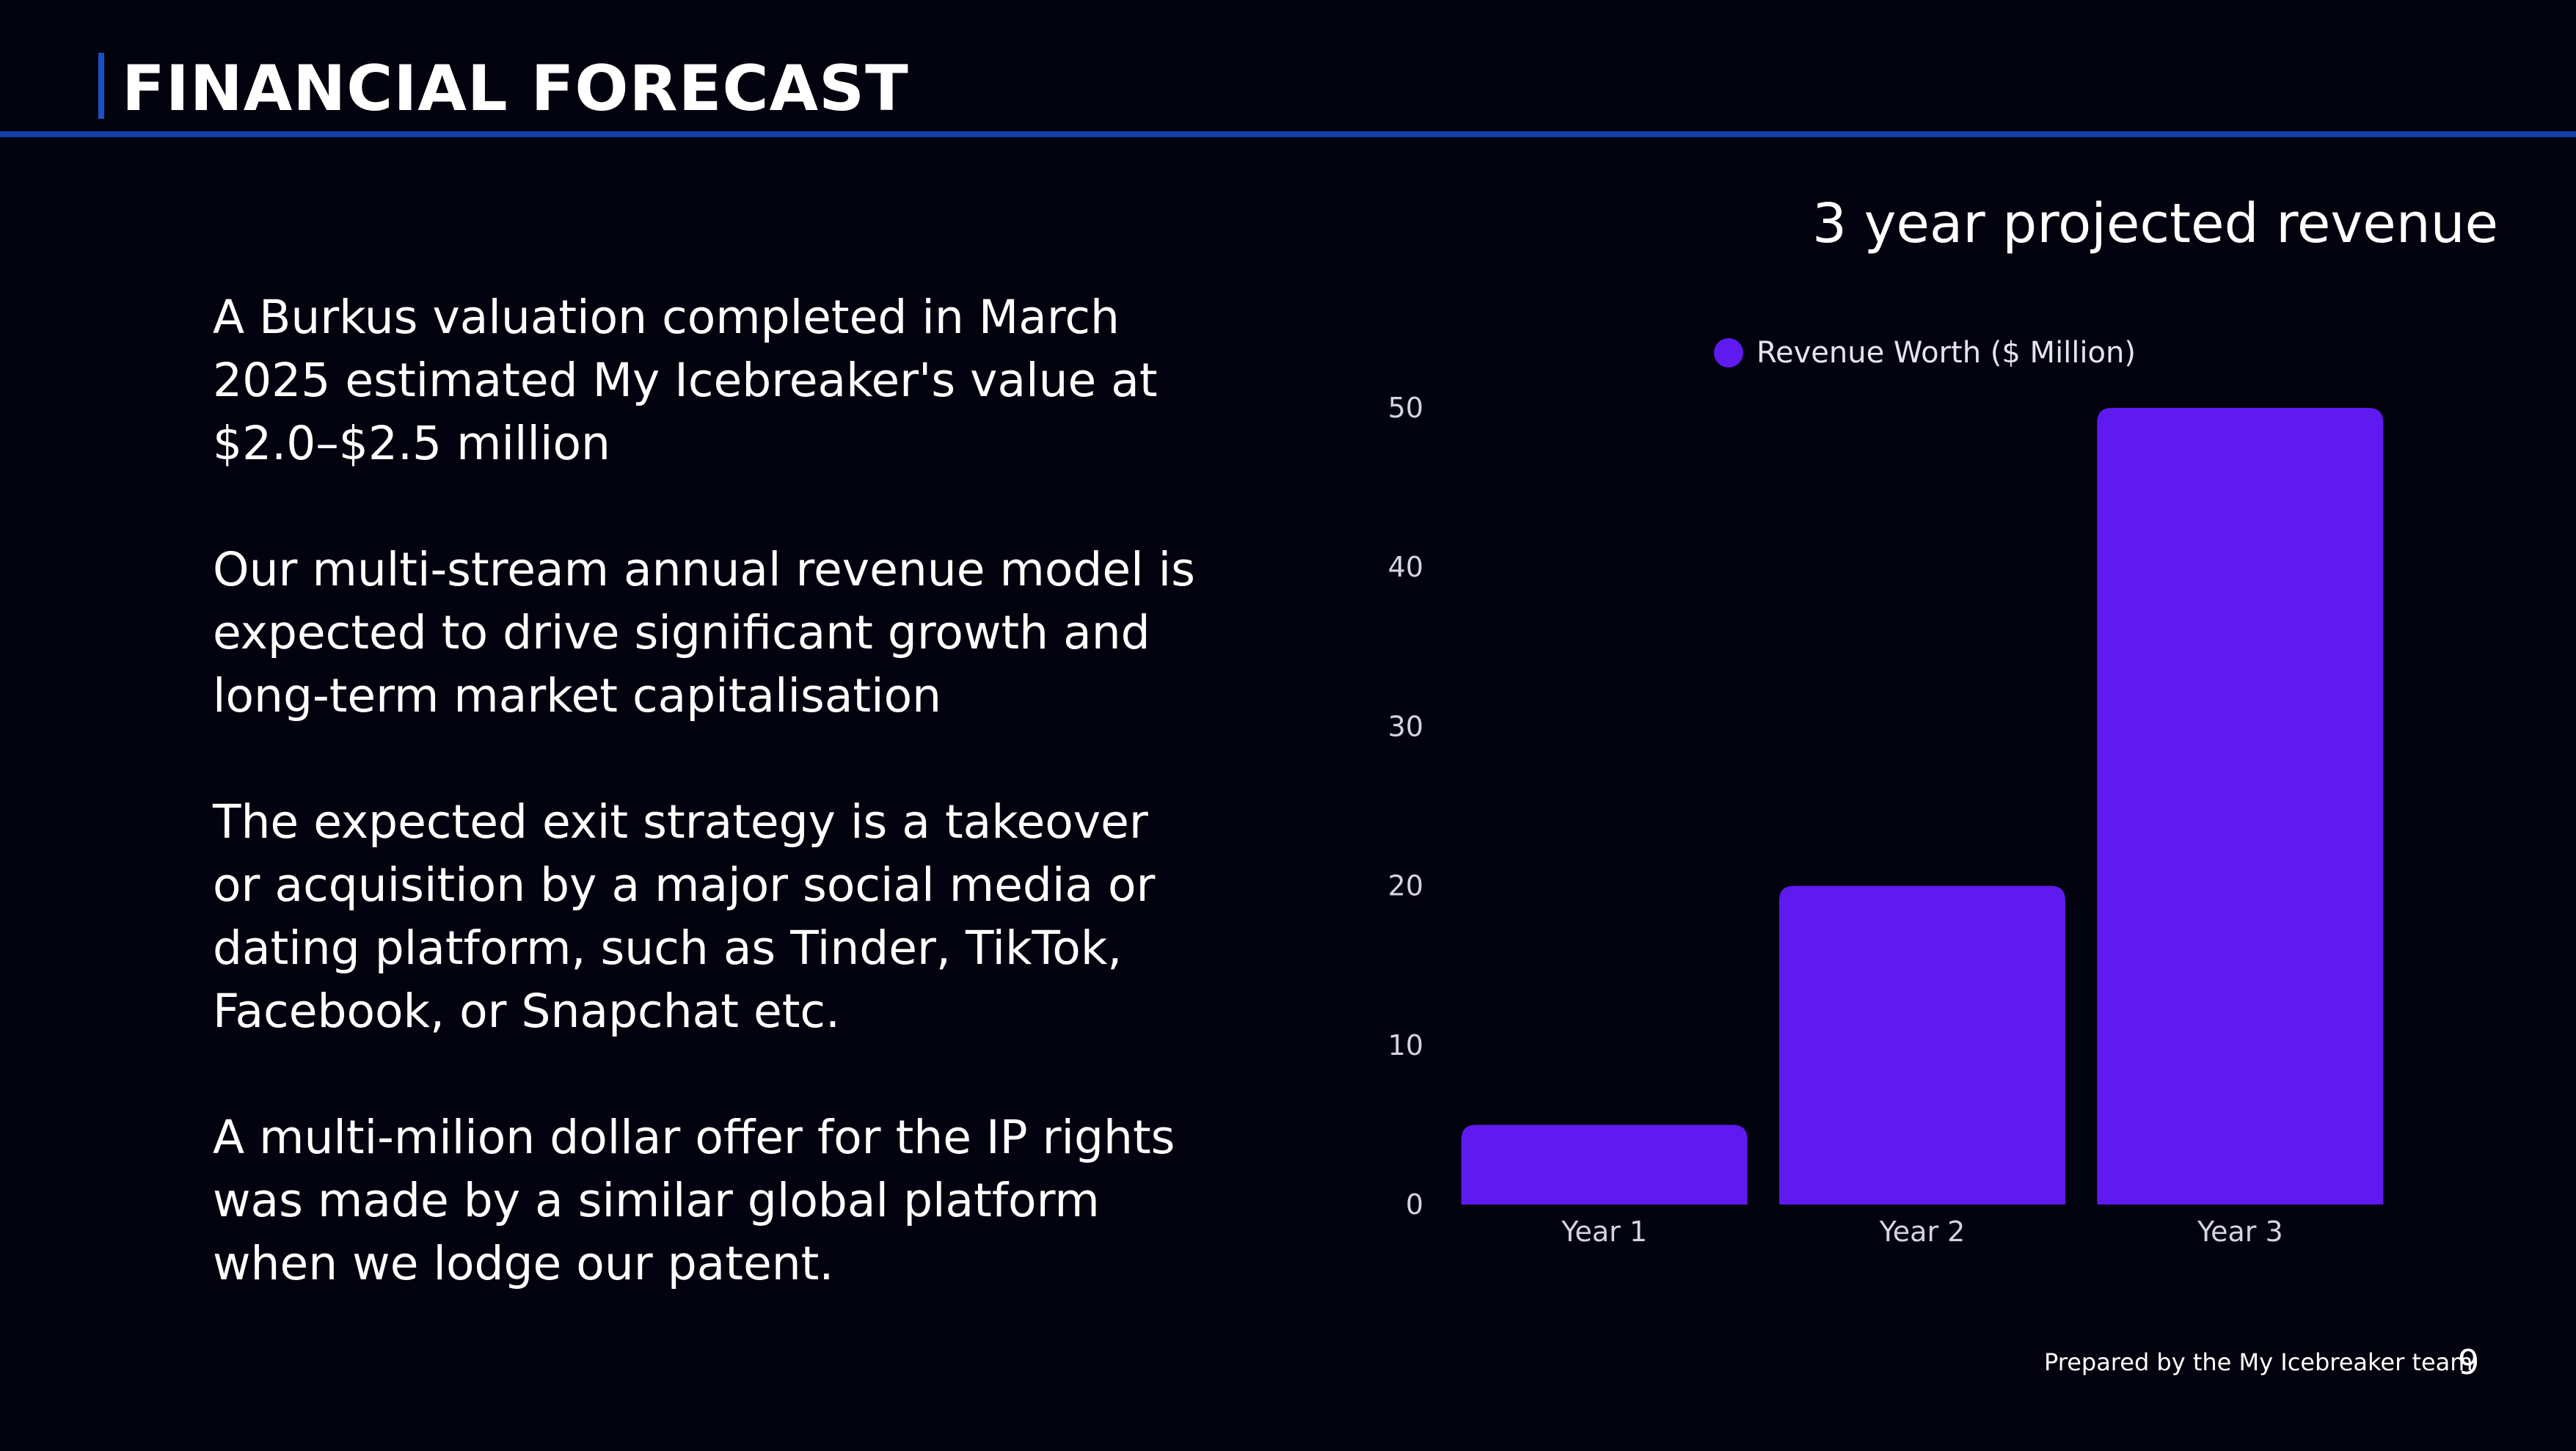 Image resolution: width=2576 pixels, height=1451 pixels. I want to click on x-tick-label: Year 2, so click(1923, 1232).